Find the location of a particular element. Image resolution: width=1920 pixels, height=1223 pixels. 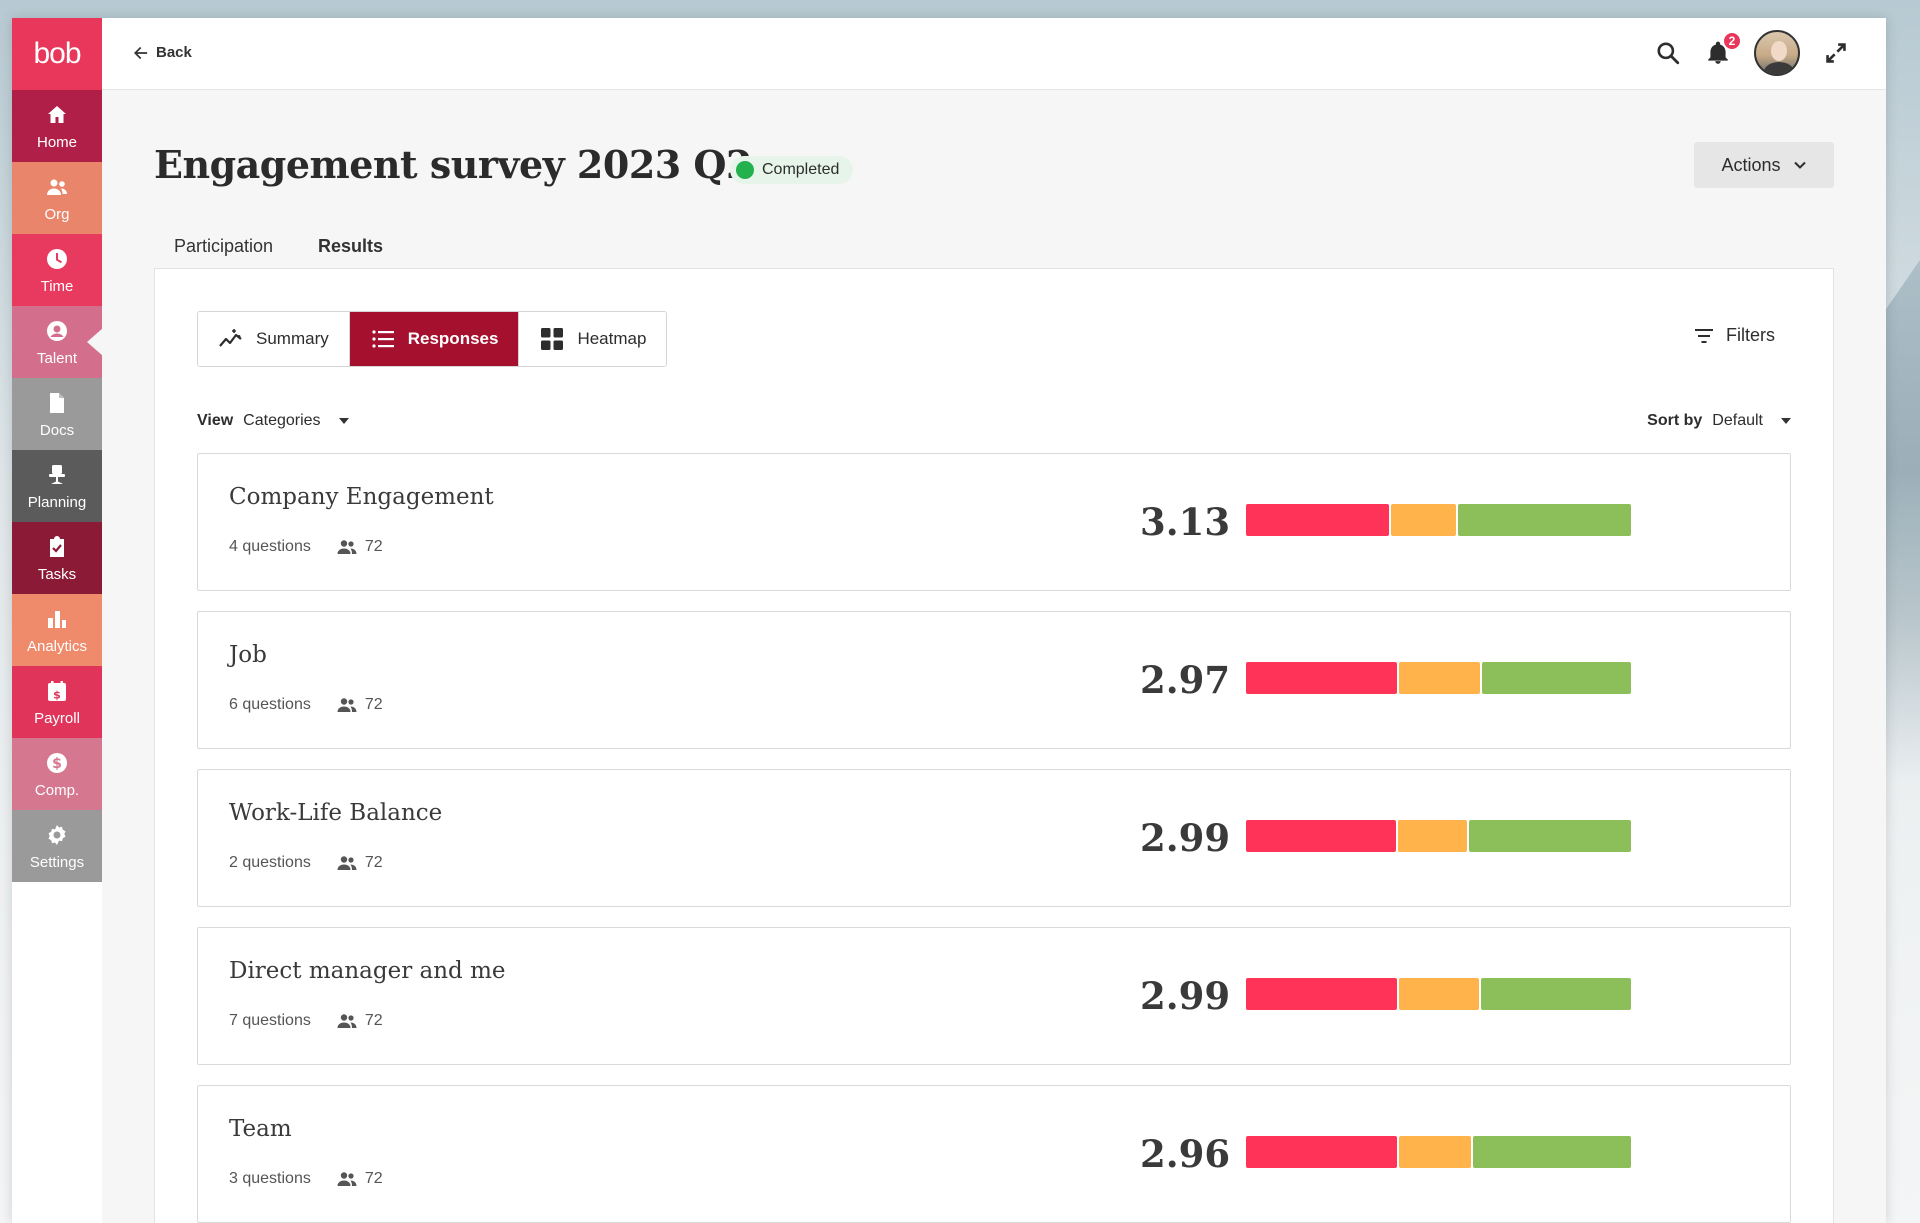

category-score: 2.99 is located at coordinates (1185, 996).